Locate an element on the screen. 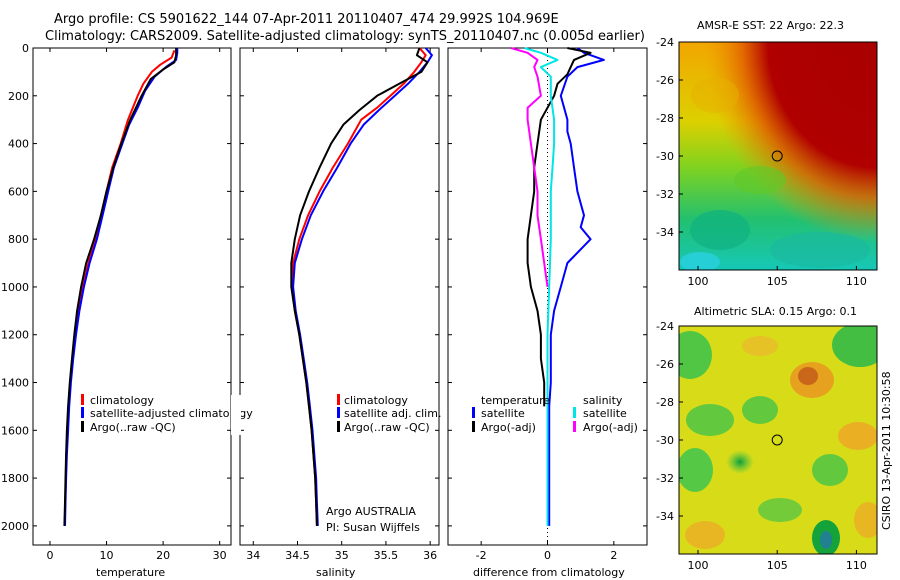 This screenshot has height=580, width=900. sst-map-ticks: 100 105 110 -24 -26 -28 -30 -32 -34 is located at coordinates (761, 162).